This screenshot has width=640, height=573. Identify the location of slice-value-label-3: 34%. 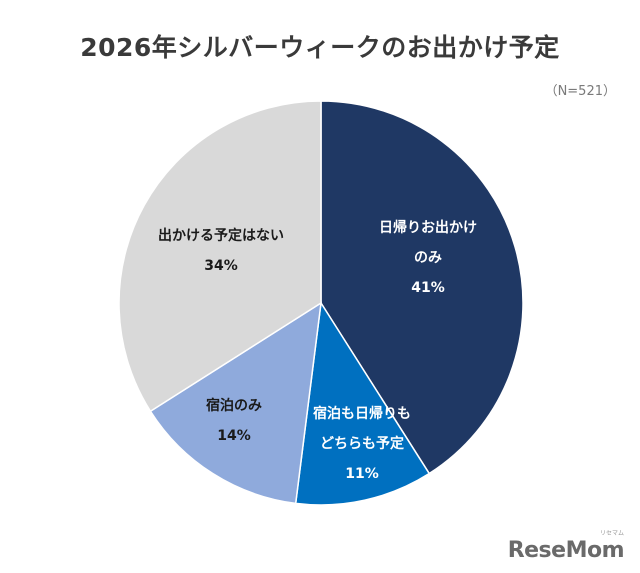
(221, 266).